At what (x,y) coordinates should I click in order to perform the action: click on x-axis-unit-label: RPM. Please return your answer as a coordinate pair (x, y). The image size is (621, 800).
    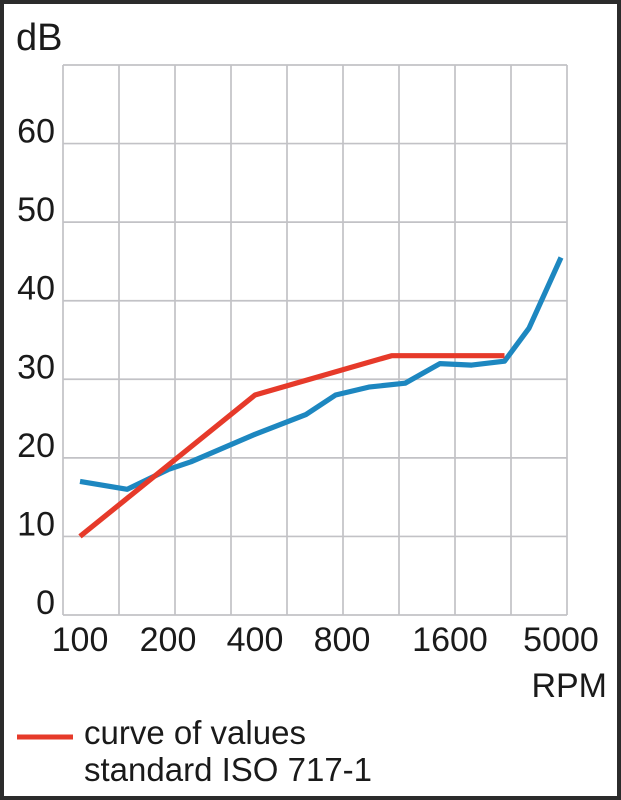
    Looking at the image, I should click on (569, 686).